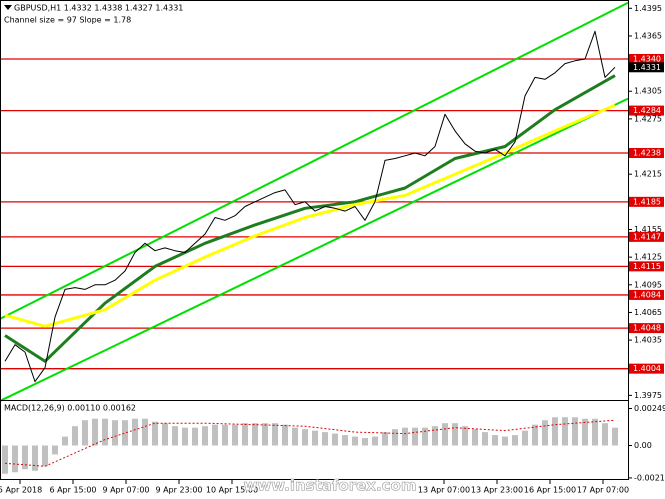  I want to click on level-label: 1.4147, so click(647, 236).